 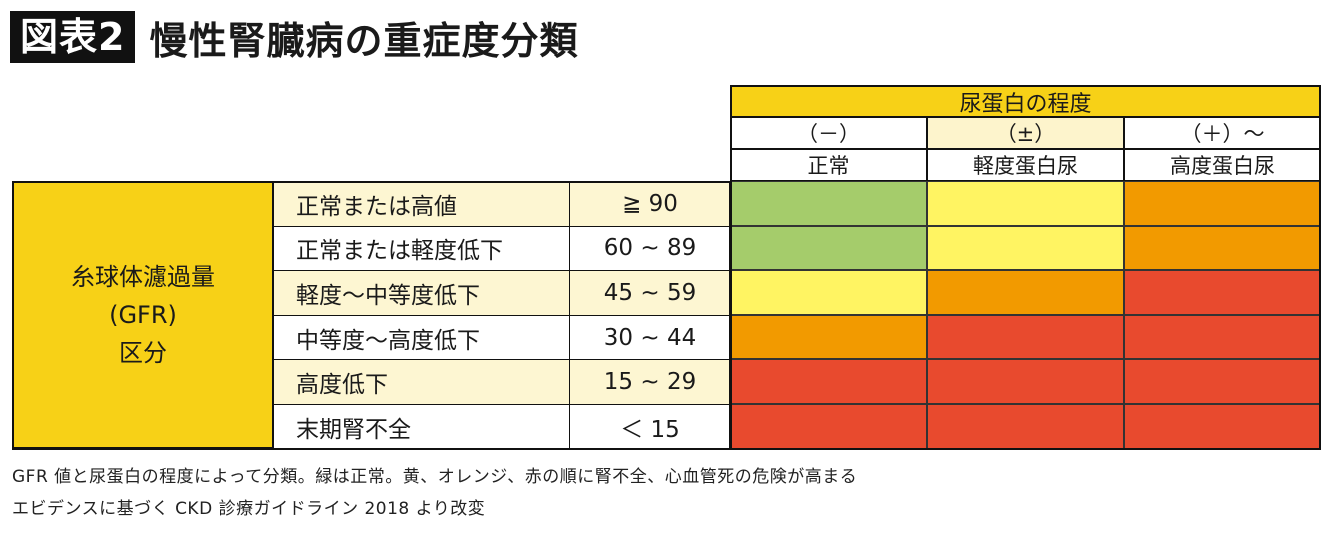 I want to click on gfr-label-line: 糸球体濾過量, so click(x=143, y=276).